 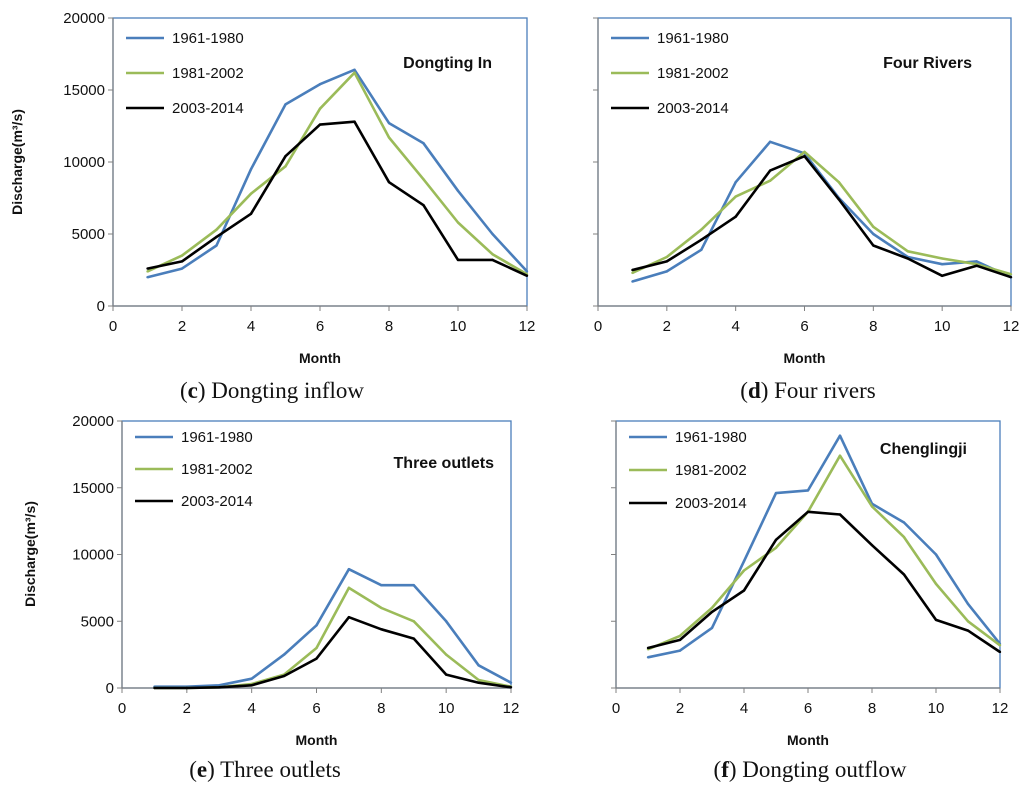 What do you see at coordinates (93, 421) in the screenshot?
I see `y-tick-label: 20000` at bounding box center [93, 421].